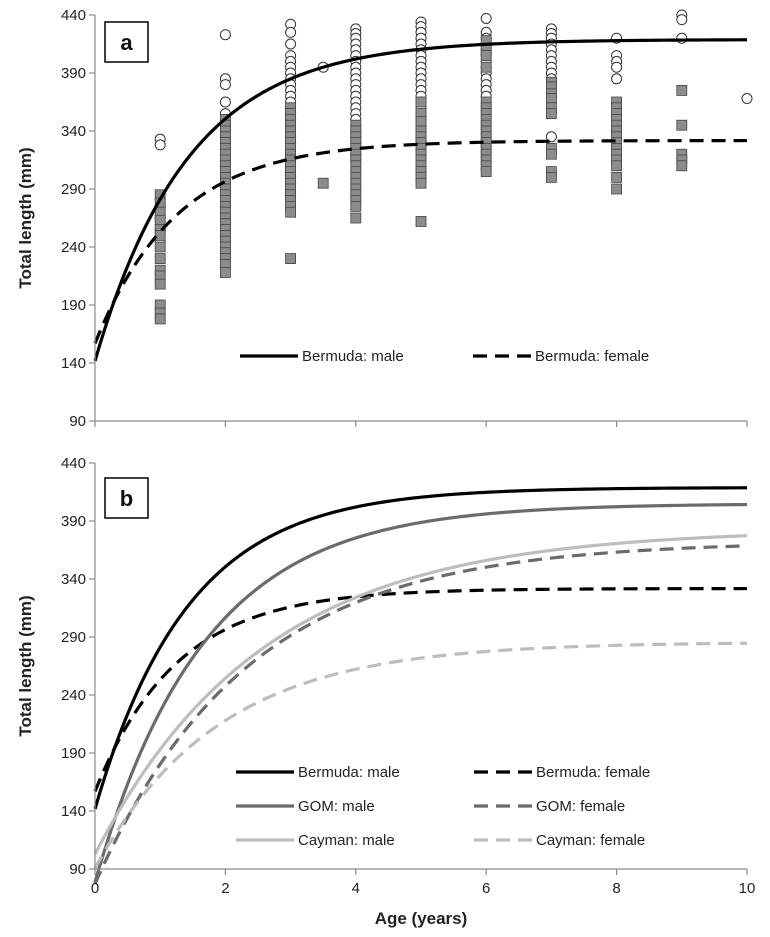  What do you see at coordinates (25, 665) in the screenshot?
I see `y-axis-title-b: Total length (mm)` at bounding box center [25, 665].